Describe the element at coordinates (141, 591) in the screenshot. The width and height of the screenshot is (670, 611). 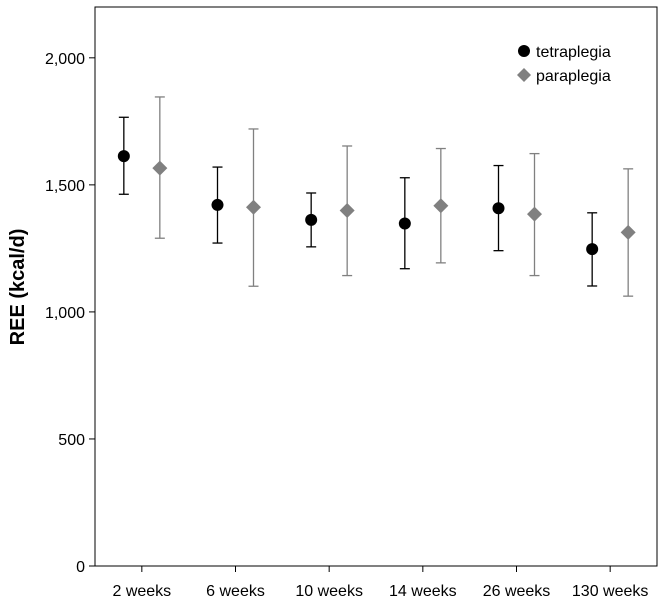
I see `x-tick-label: 2 weeks` at that location.